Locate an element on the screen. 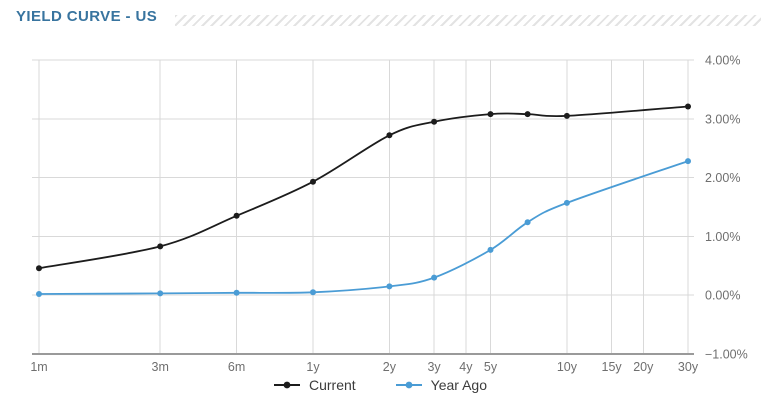  year-ago-data-point-7y is located at coordinates (527, 222).